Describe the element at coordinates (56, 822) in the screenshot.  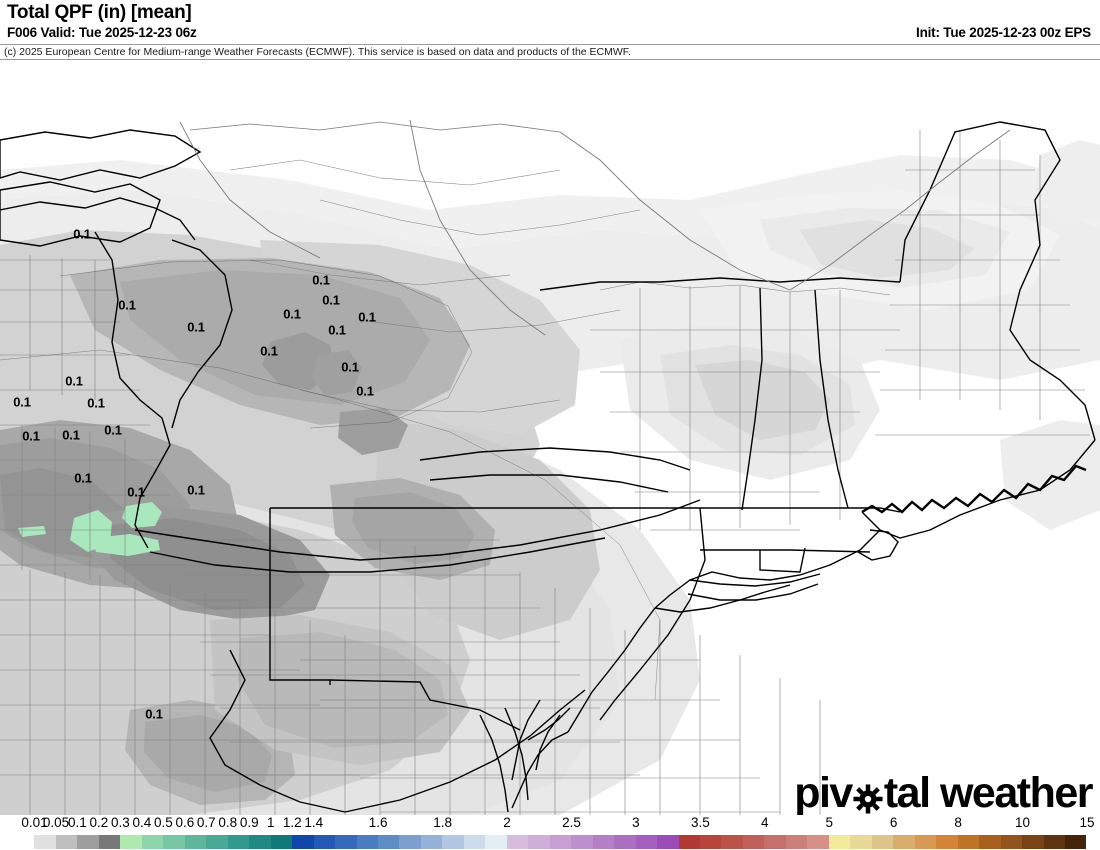
I see `colorbar-tick: 0.05` at that location.